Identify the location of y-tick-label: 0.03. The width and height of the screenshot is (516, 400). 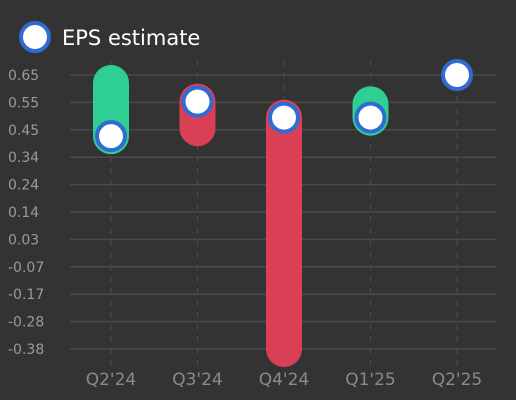
(23, 240).